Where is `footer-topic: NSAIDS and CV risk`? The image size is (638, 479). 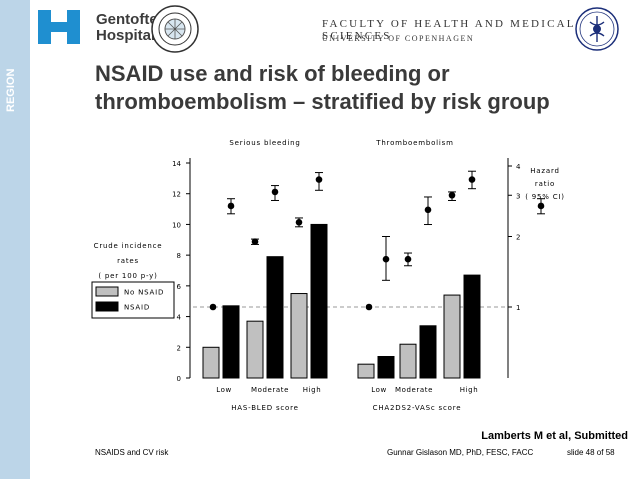
footer-topic: NSAIDS and CV risk is located at coordinates (132, 452).